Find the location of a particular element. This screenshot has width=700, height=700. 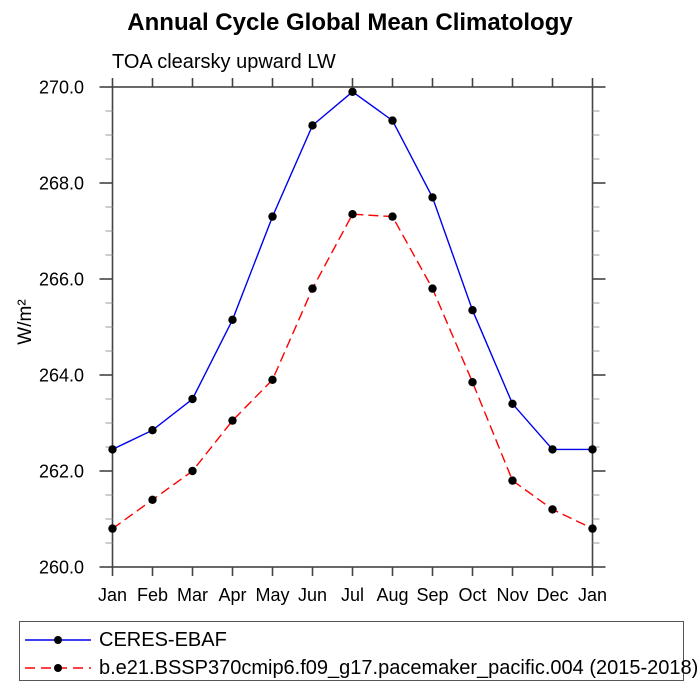

legend-item-ceres-ebaf: CERES-EBAF is located at coordinates (125, 640).